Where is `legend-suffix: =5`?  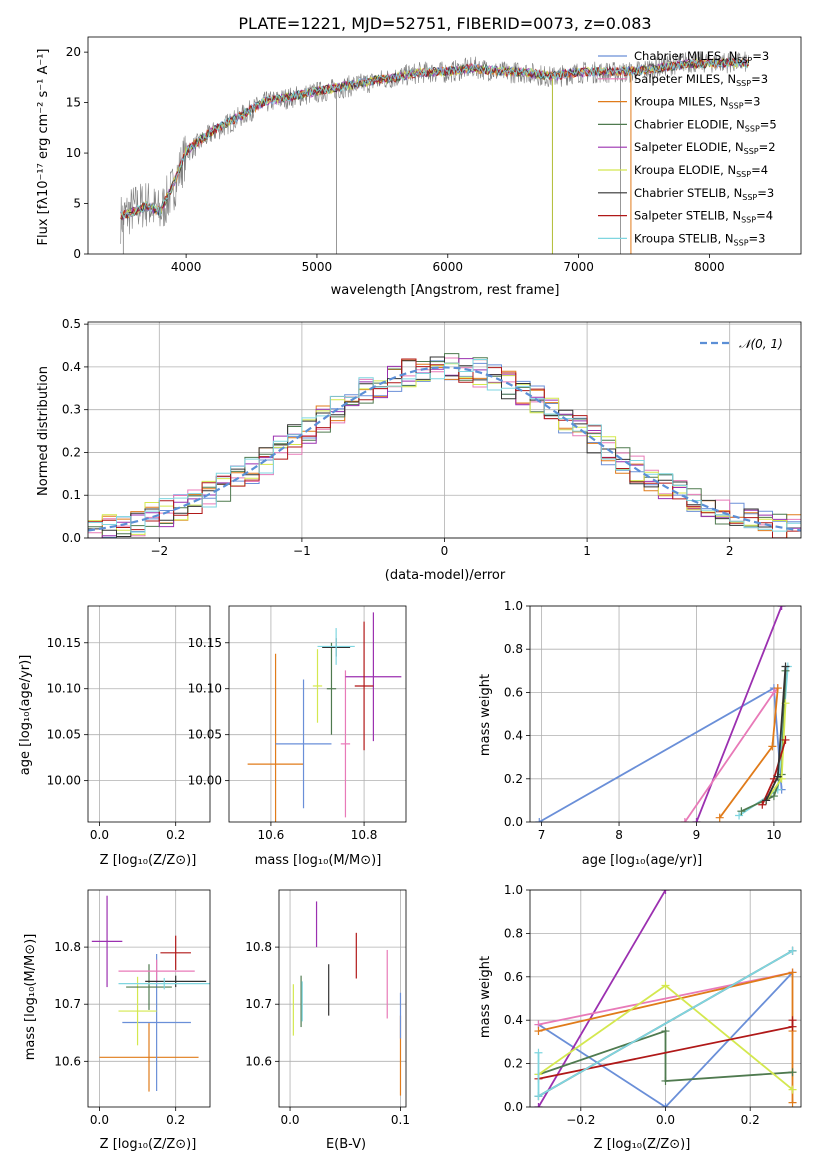 legend-suffix: =5 is located at coordinates (768, 124).